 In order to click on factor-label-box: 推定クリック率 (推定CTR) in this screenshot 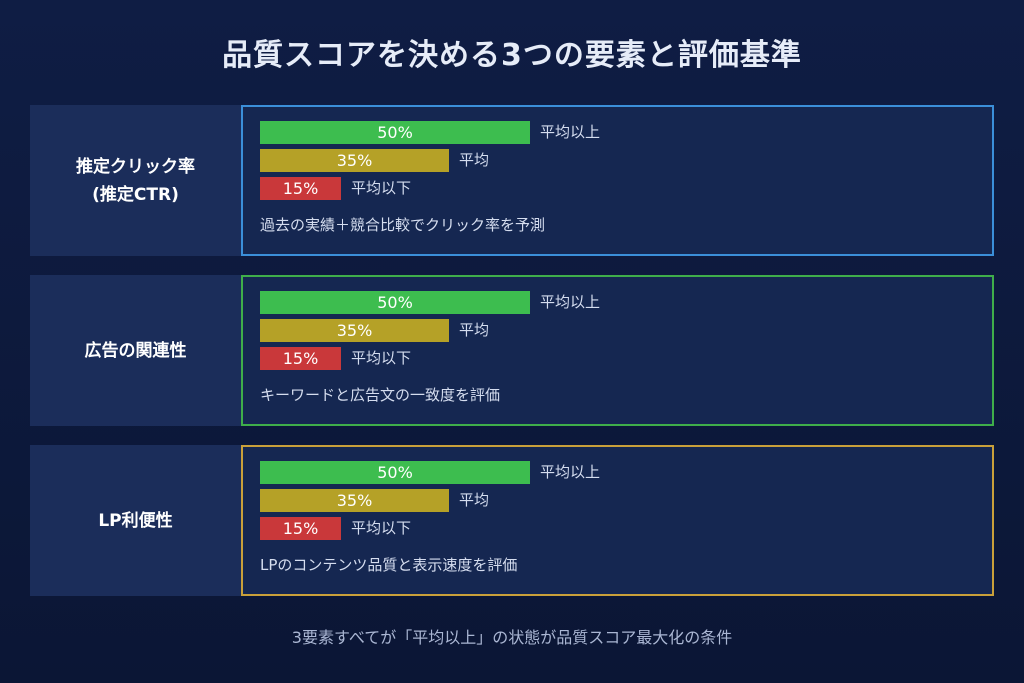, I will do `click(135, 180)`.